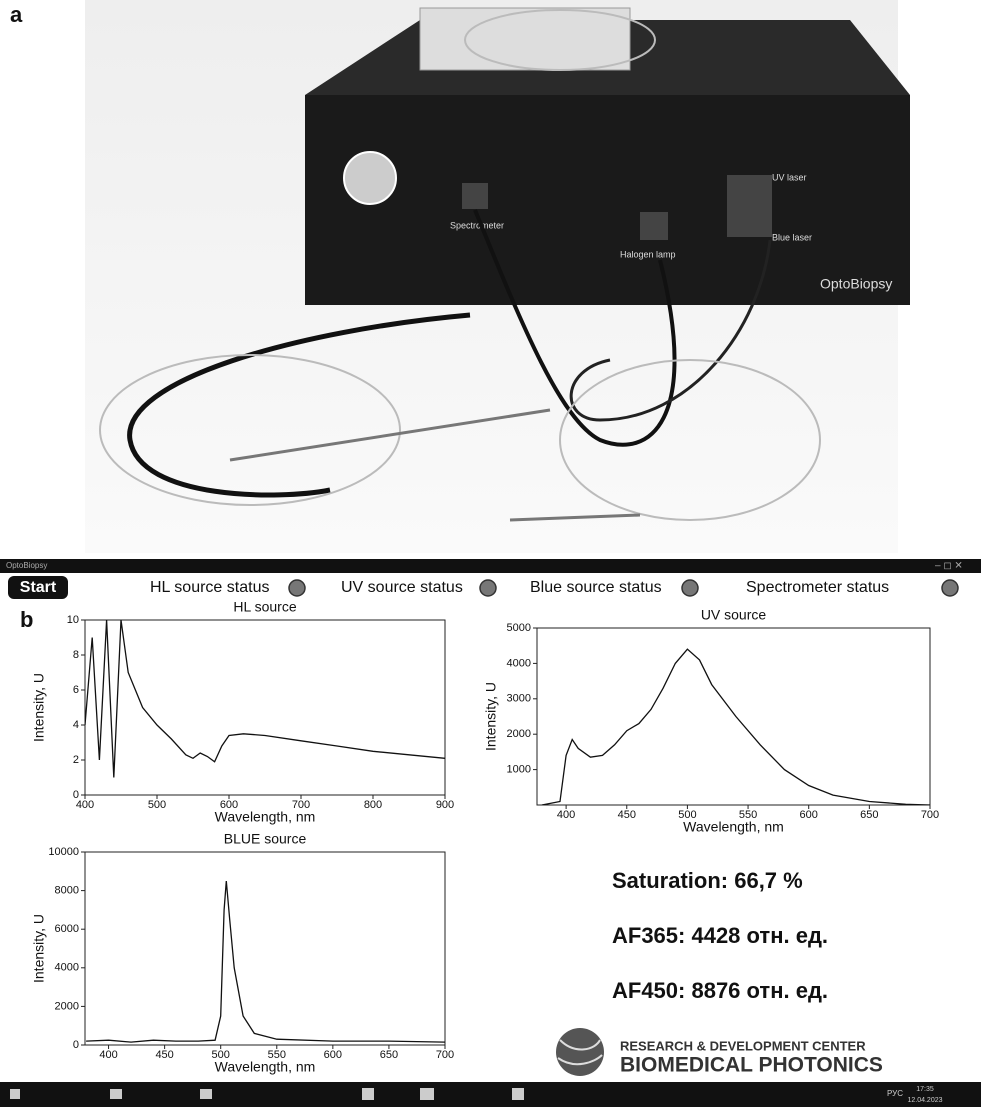 The height and width of the screenshot is (1107, 981). Describe the element at coordinates (895, 1093) in the screenshot. I see `language: РУС` at that location.